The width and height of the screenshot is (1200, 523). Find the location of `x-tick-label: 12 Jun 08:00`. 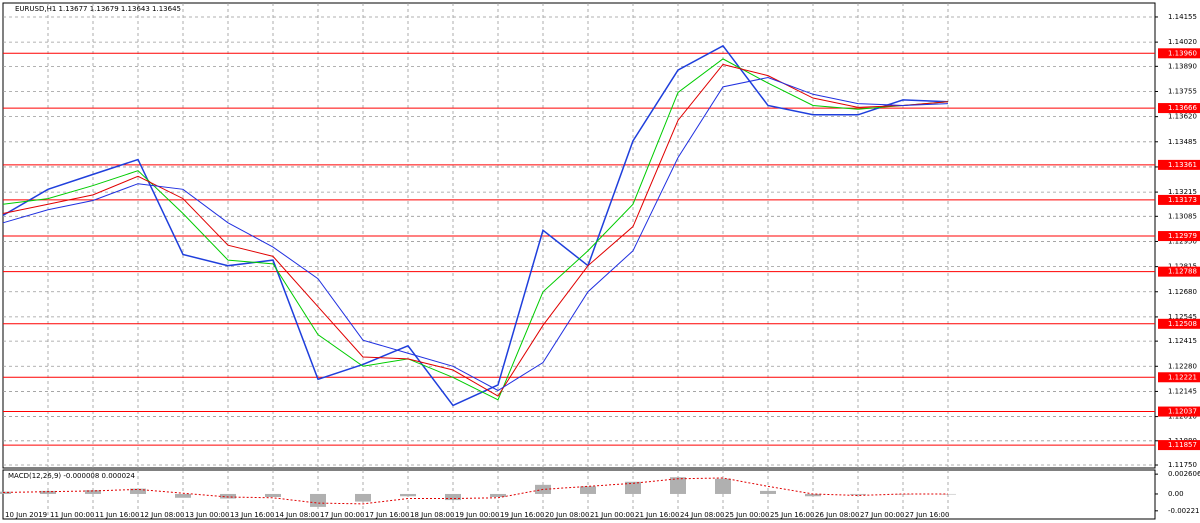

x-tick-label: 12 Jun 08:00 is located at coordinates (162, 515).